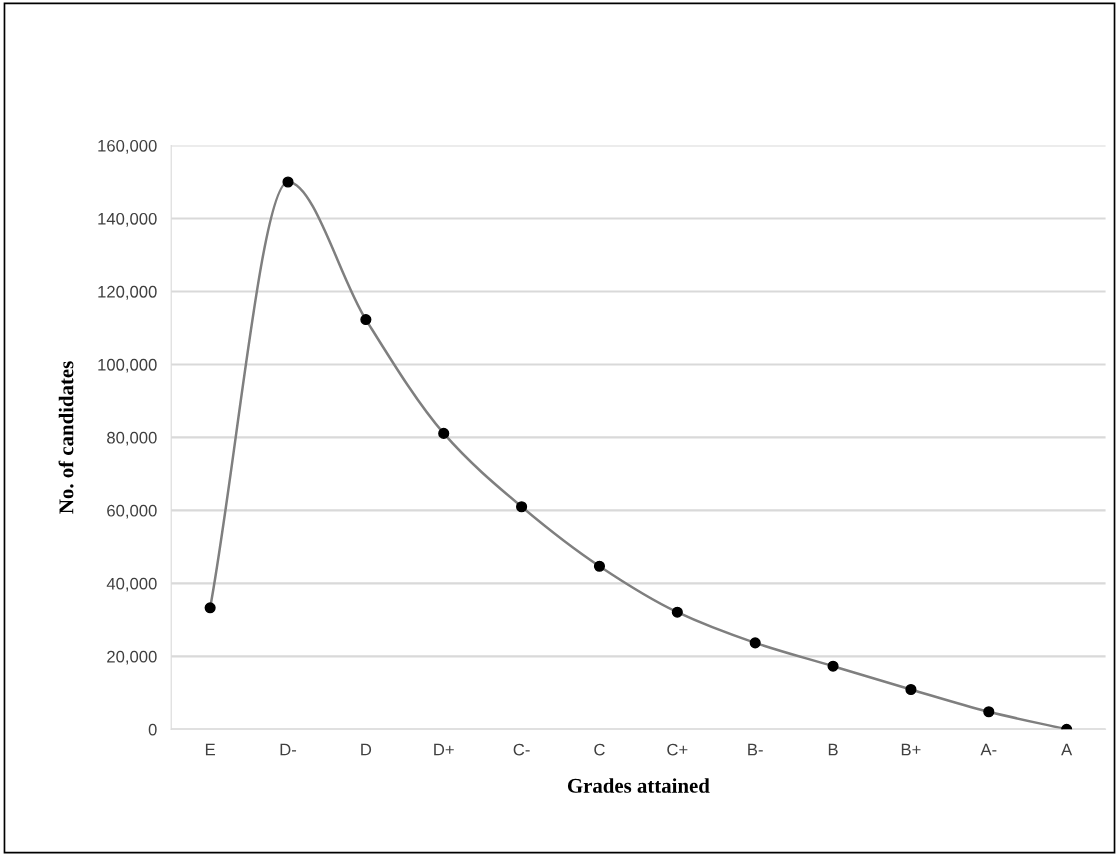 The height and width of the screenshot is (856, 1119). Describe the element at coordinates (833, 749) in the screenshot. I see `x-tick-label: B` at that location.